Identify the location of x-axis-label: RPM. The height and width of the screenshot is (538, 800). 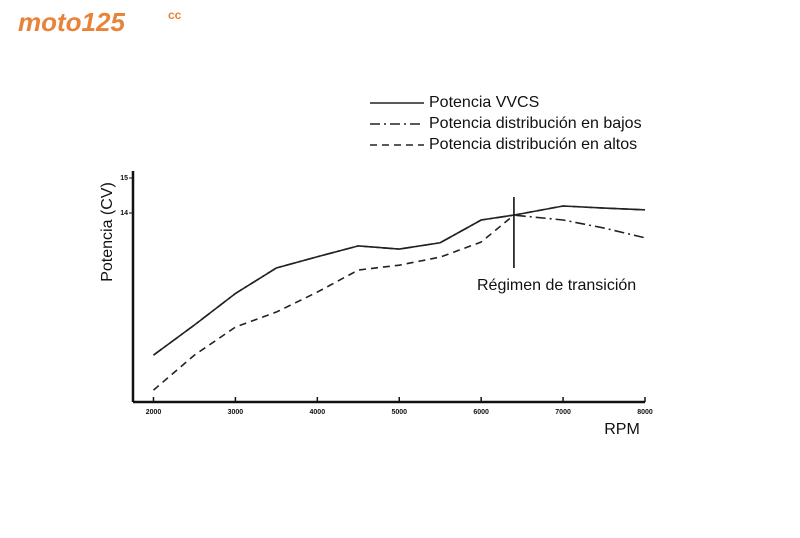
(622, 429).